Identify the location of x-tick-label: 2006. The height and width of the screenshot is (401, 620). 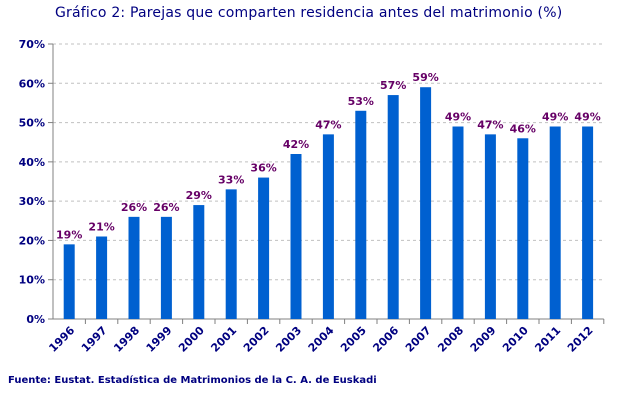
(385, 339).